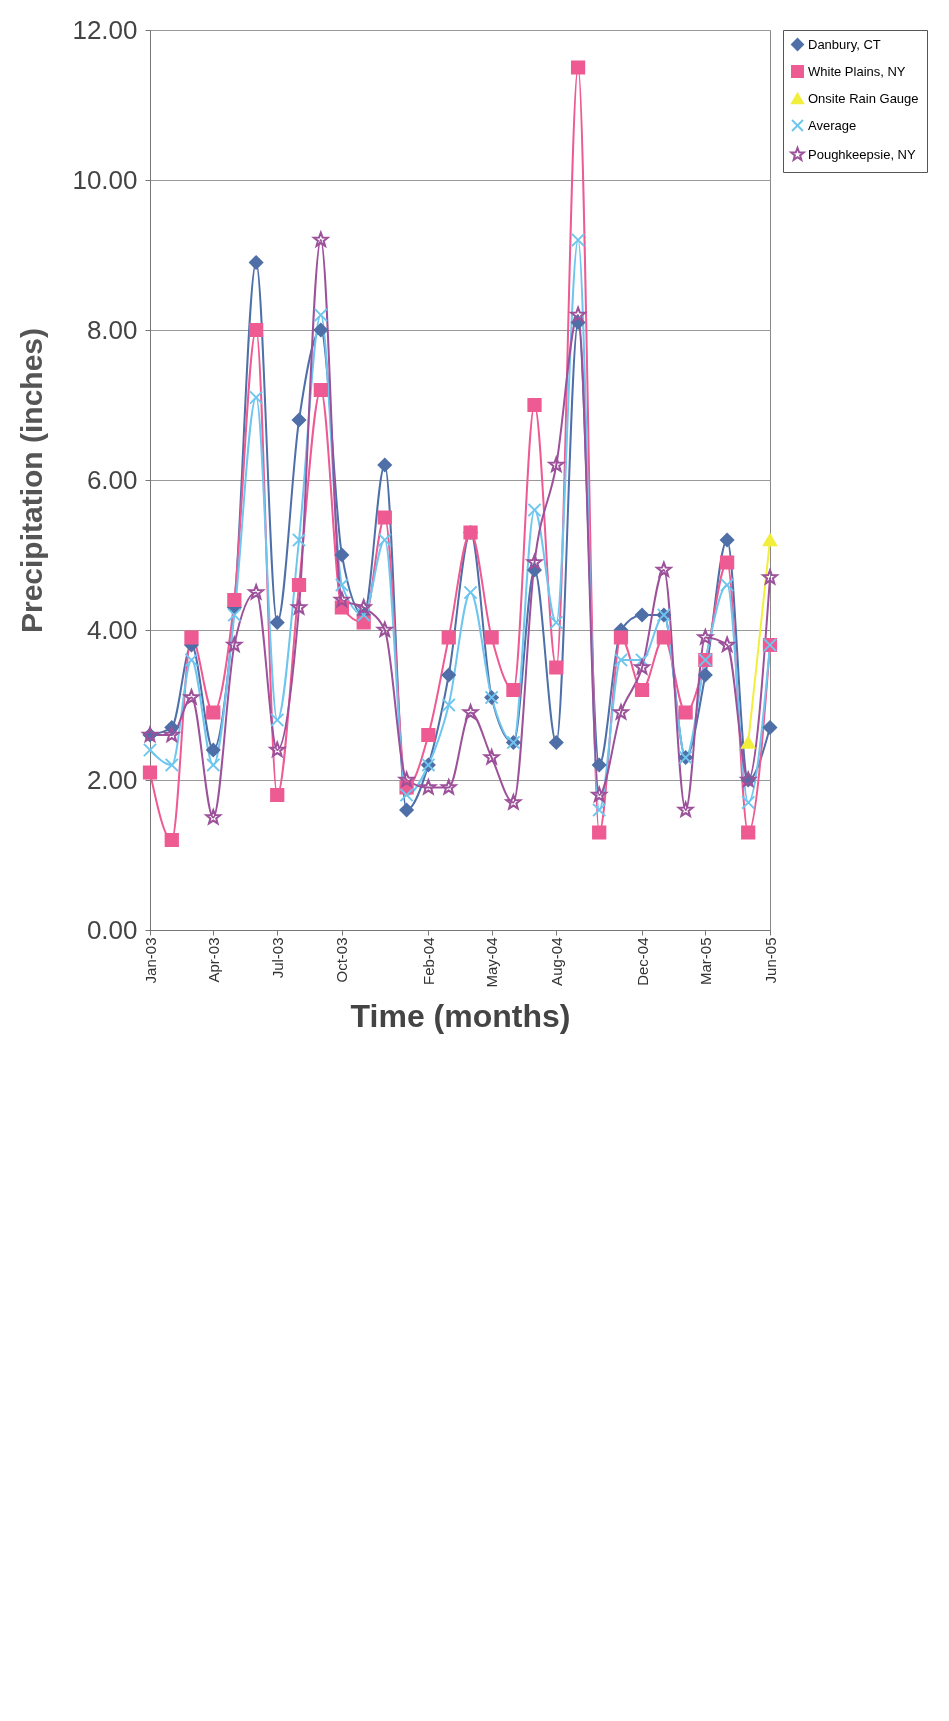 The width and height of the screenshot is (949, 1721). Describe the element at coordinates (642, 961) in the screenshot. I see `x-tick-label: Dec-04` at that location.